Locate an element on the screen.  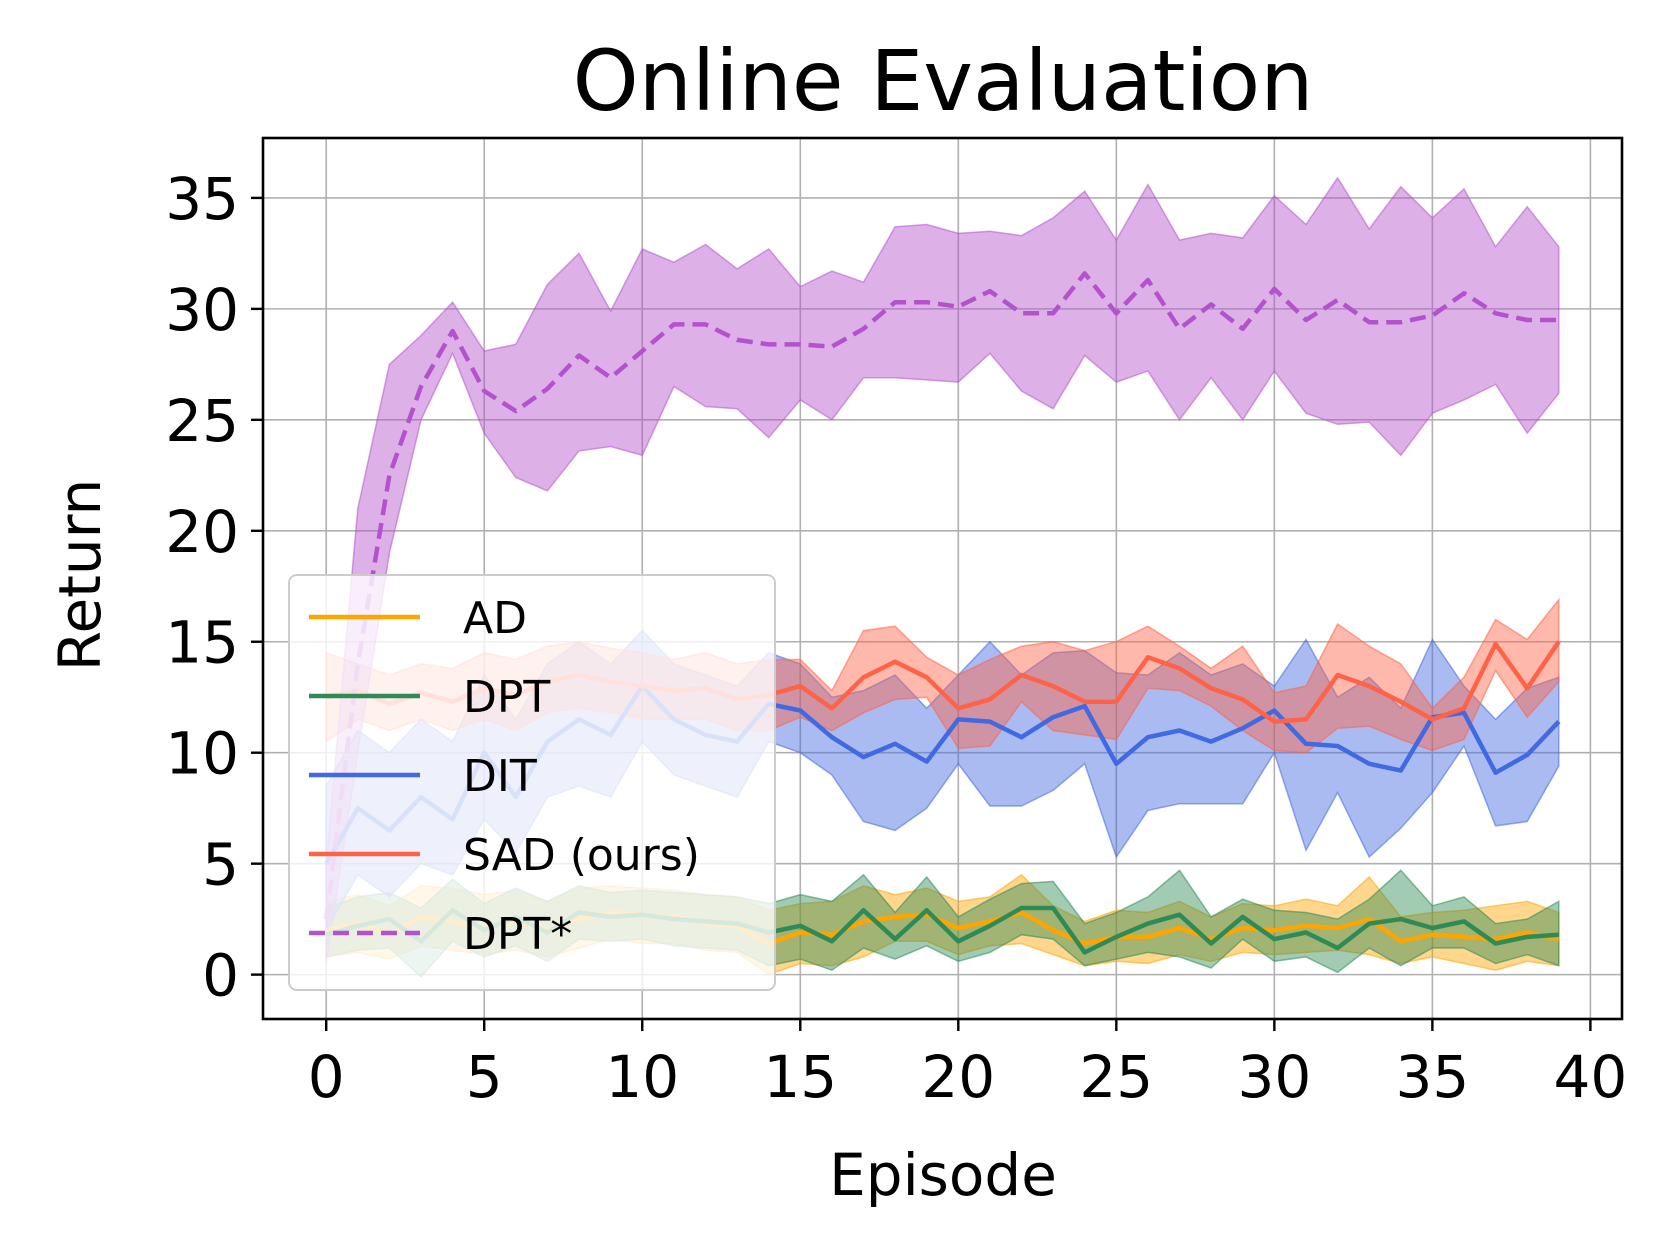
legend: AD DPT DIT SAD (ours) DPT* is located at coordinates (532, 782).